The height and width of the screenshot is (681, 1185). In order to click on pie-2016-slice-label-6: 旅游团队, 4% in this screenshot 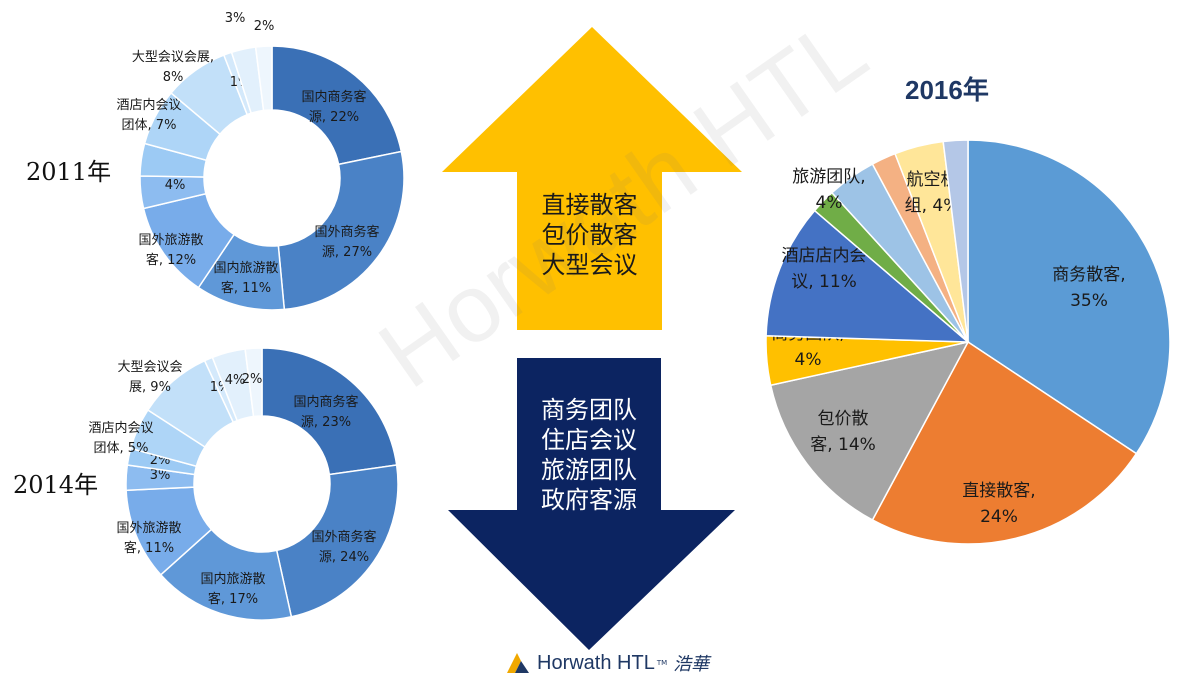, I will do `click(828, 190)`.